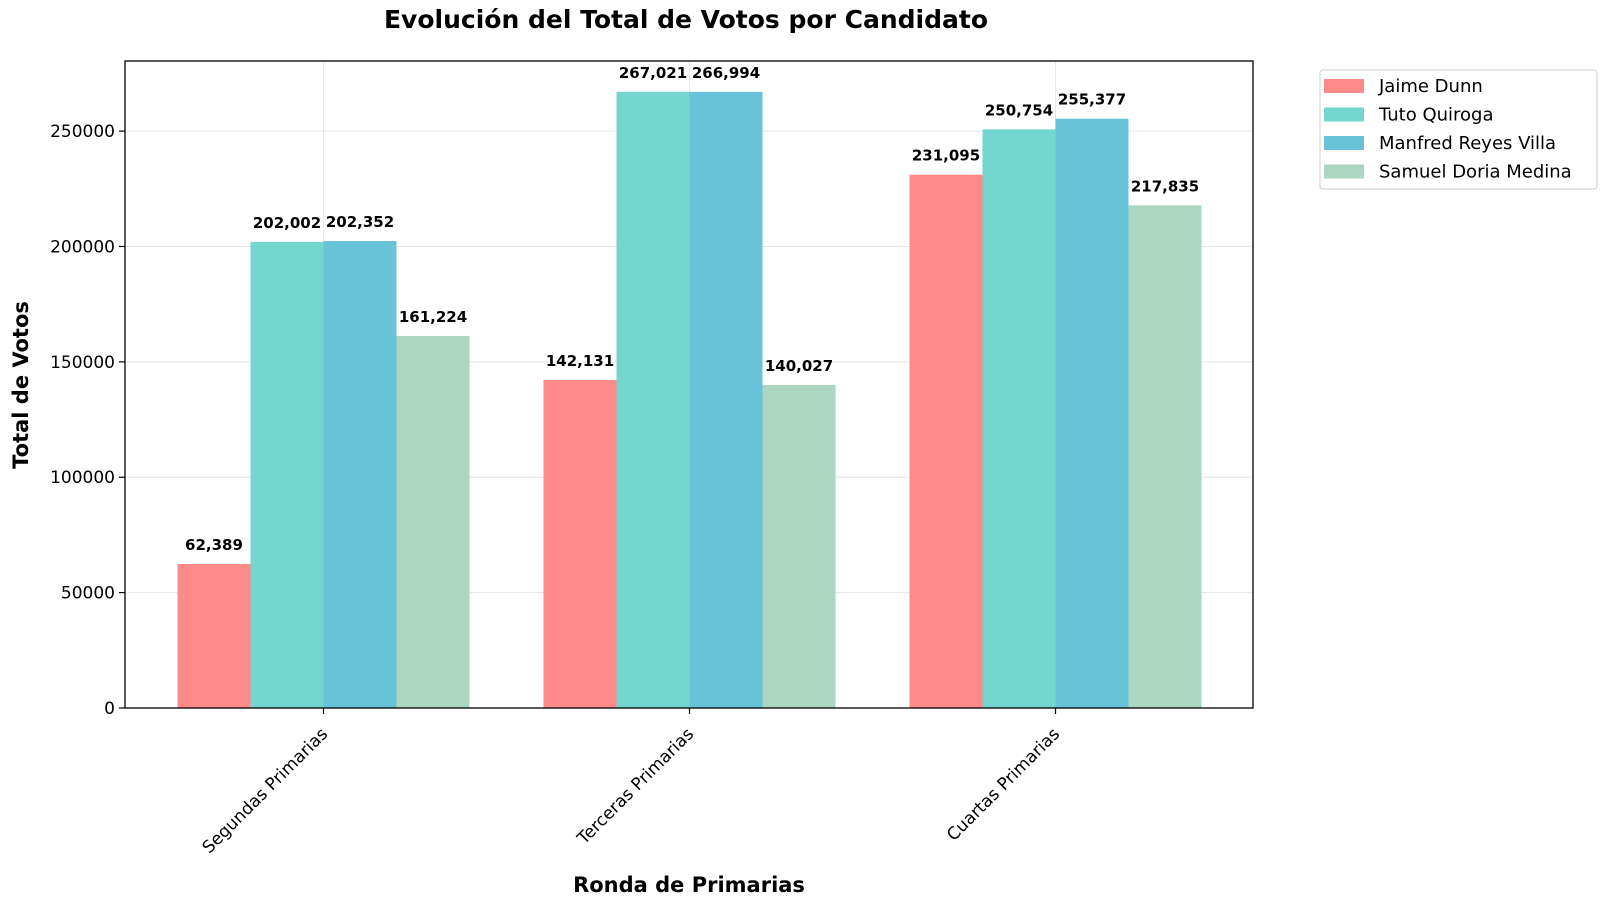  I want to click on legend-entry: Manfred Reyes Villa, so click(1467, 143).